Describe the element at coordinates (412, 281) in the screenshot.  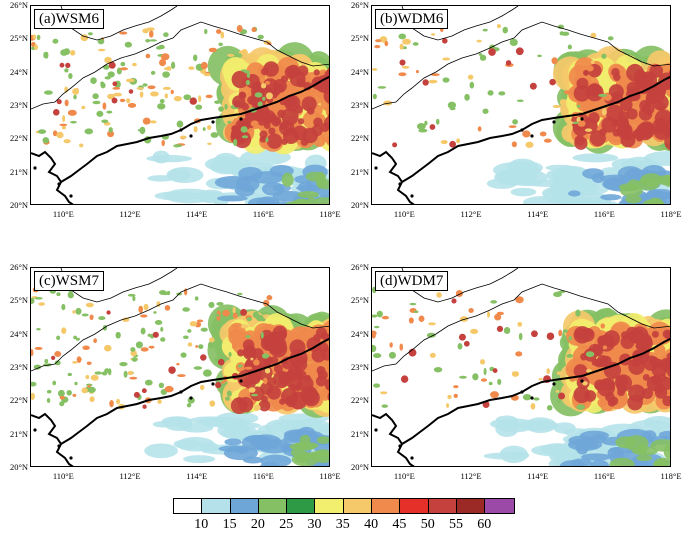
I see `panel-label: (d)WDM7` at that location.